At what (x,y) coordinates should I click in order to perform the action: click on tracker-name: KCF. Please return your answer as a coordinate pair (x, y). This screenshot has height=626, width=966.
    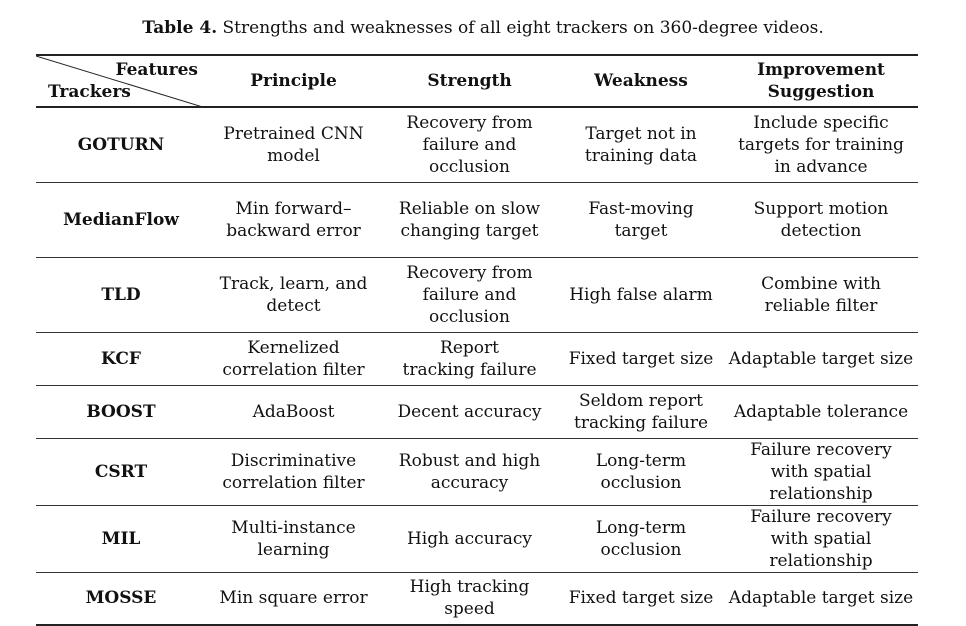
    Looking at the image, I should click on (121, 359).